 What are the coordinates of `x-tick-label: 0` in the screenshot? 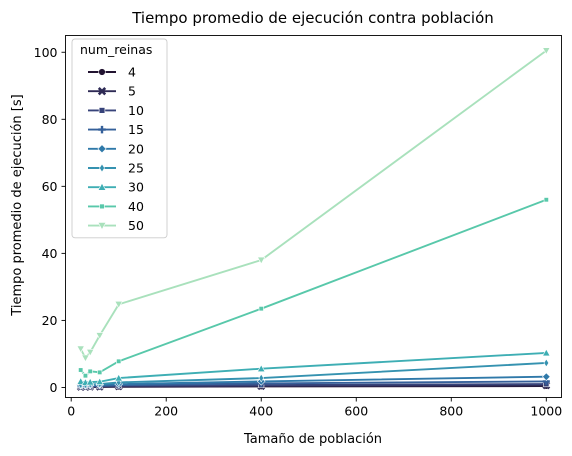 It's located at (71, 411).